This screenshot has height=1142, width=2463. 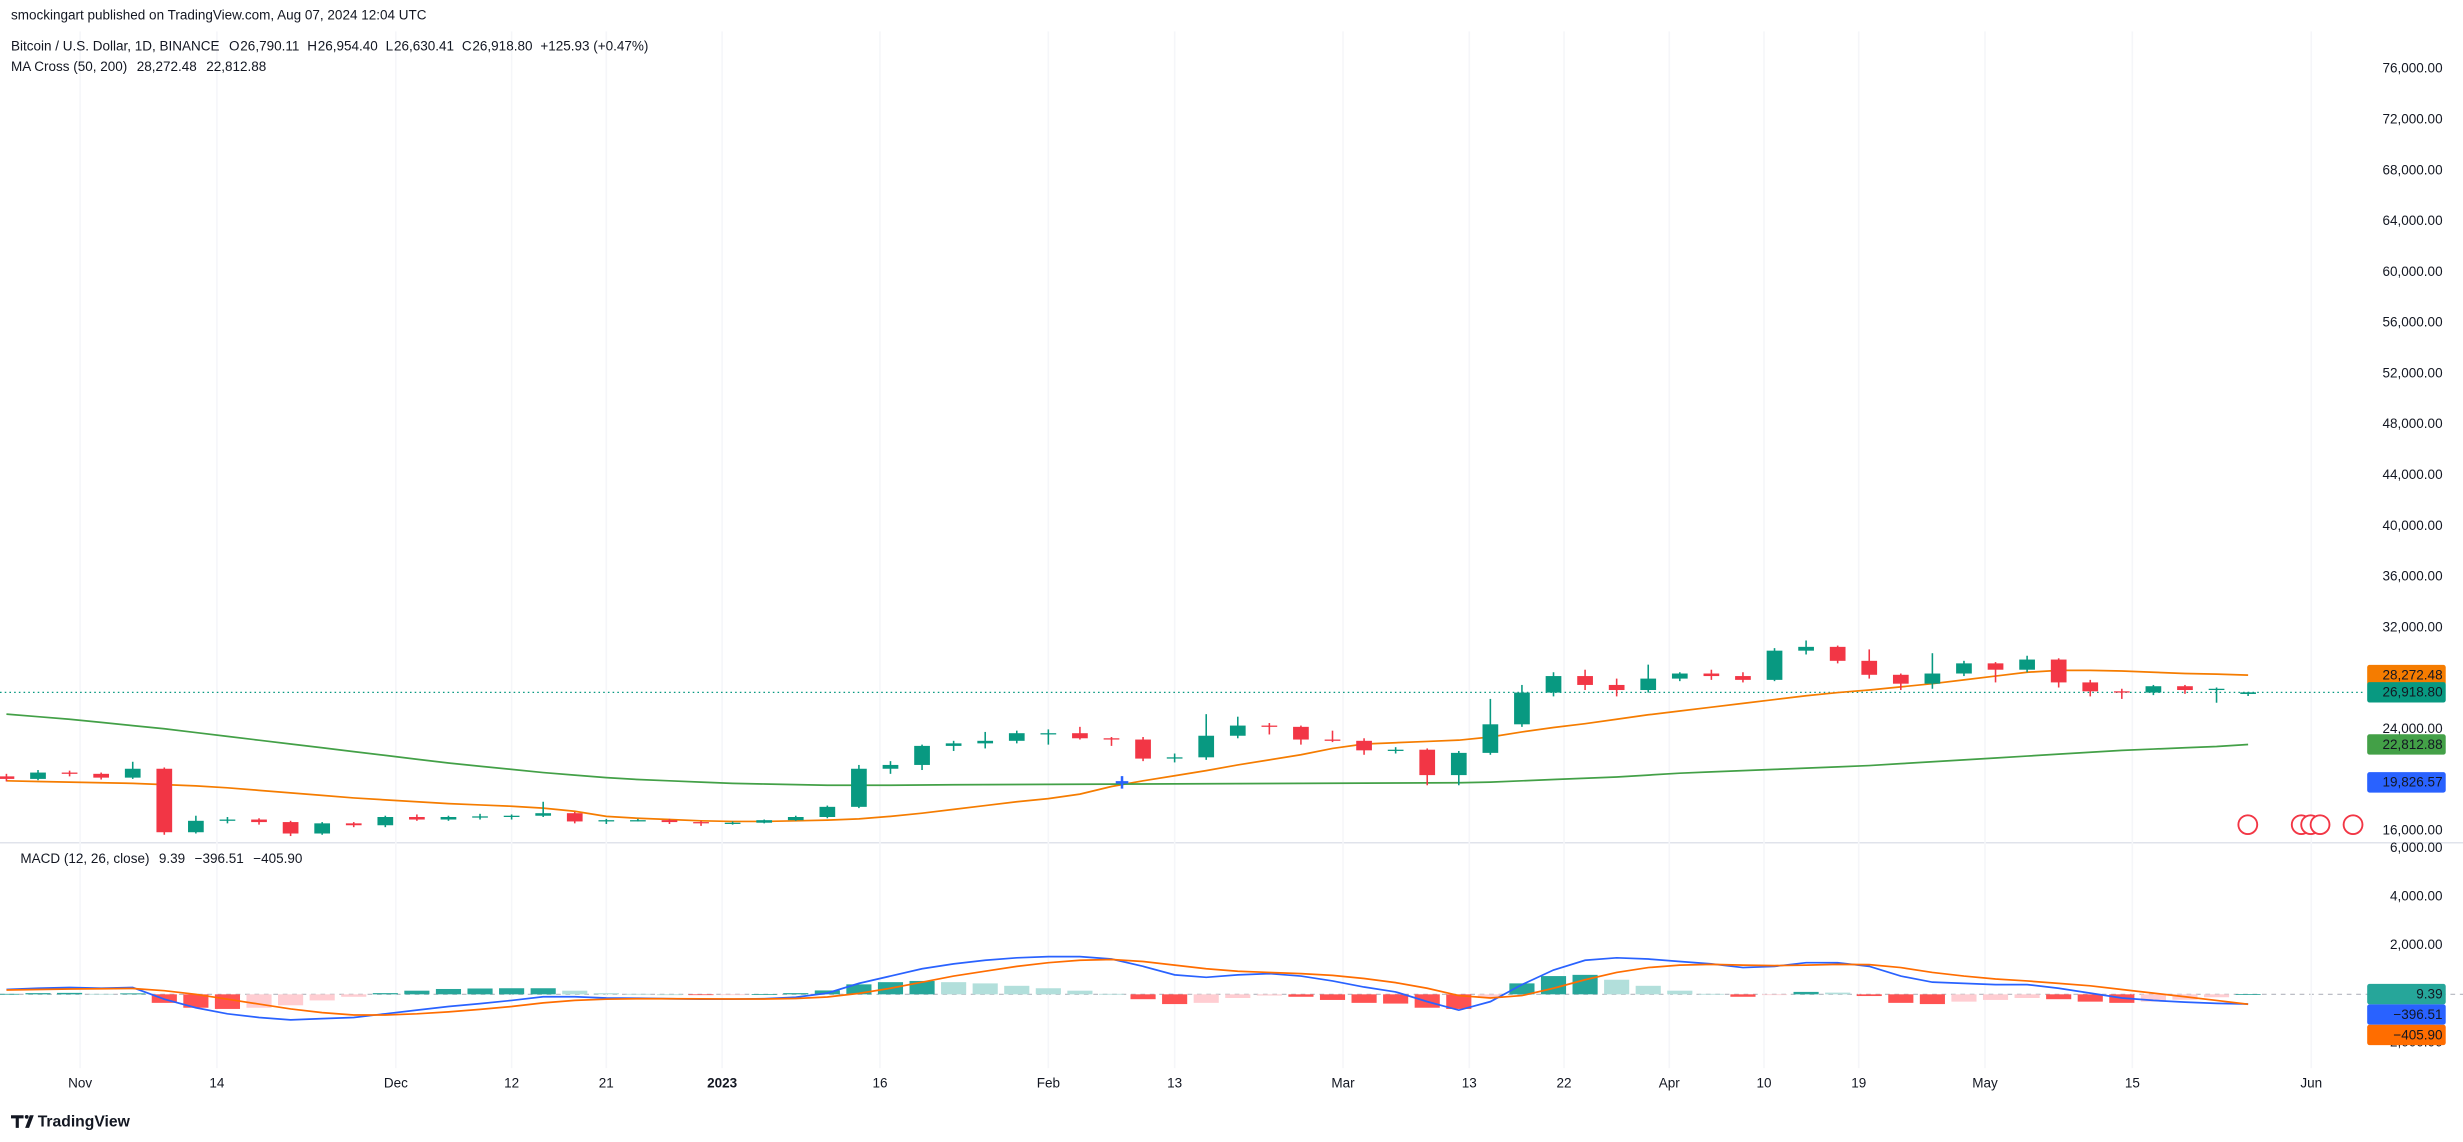 What do you see at coordinates (1122, 782) in the screenshot?
I see `crosshair` at bounding box center [1122, 782].